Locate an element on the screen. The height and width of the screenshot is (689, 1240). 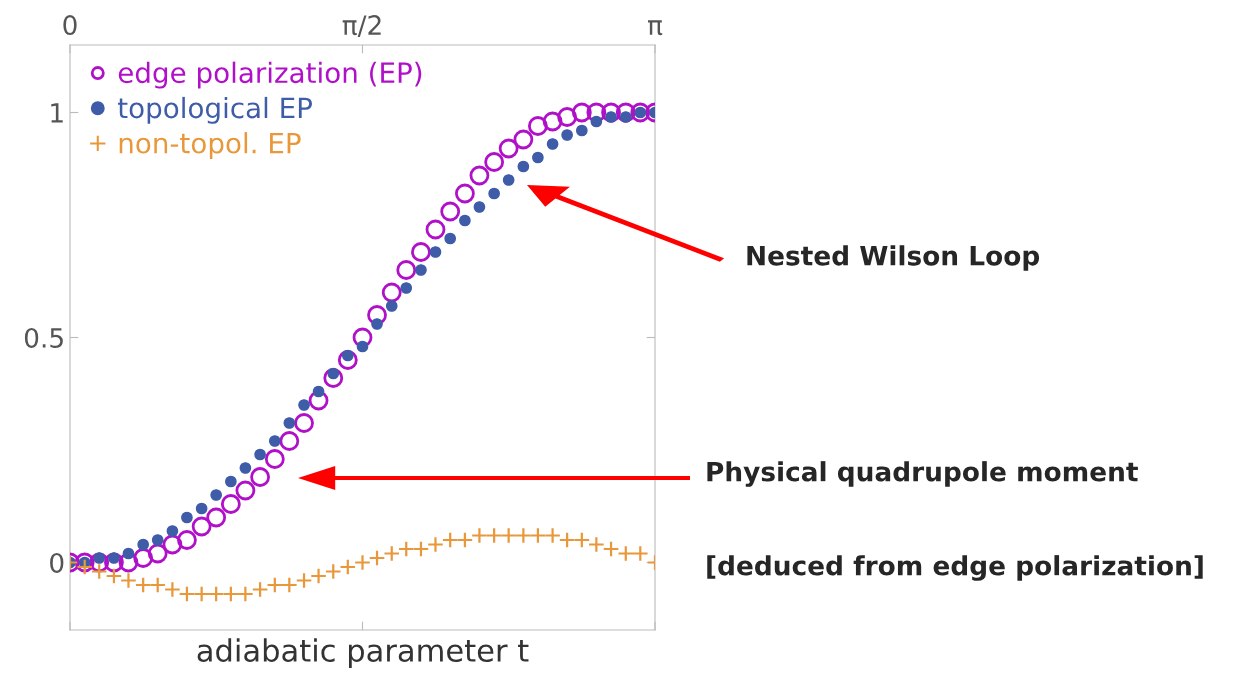
y-tick-label: 0.5 is located at coordinates (43, 337).